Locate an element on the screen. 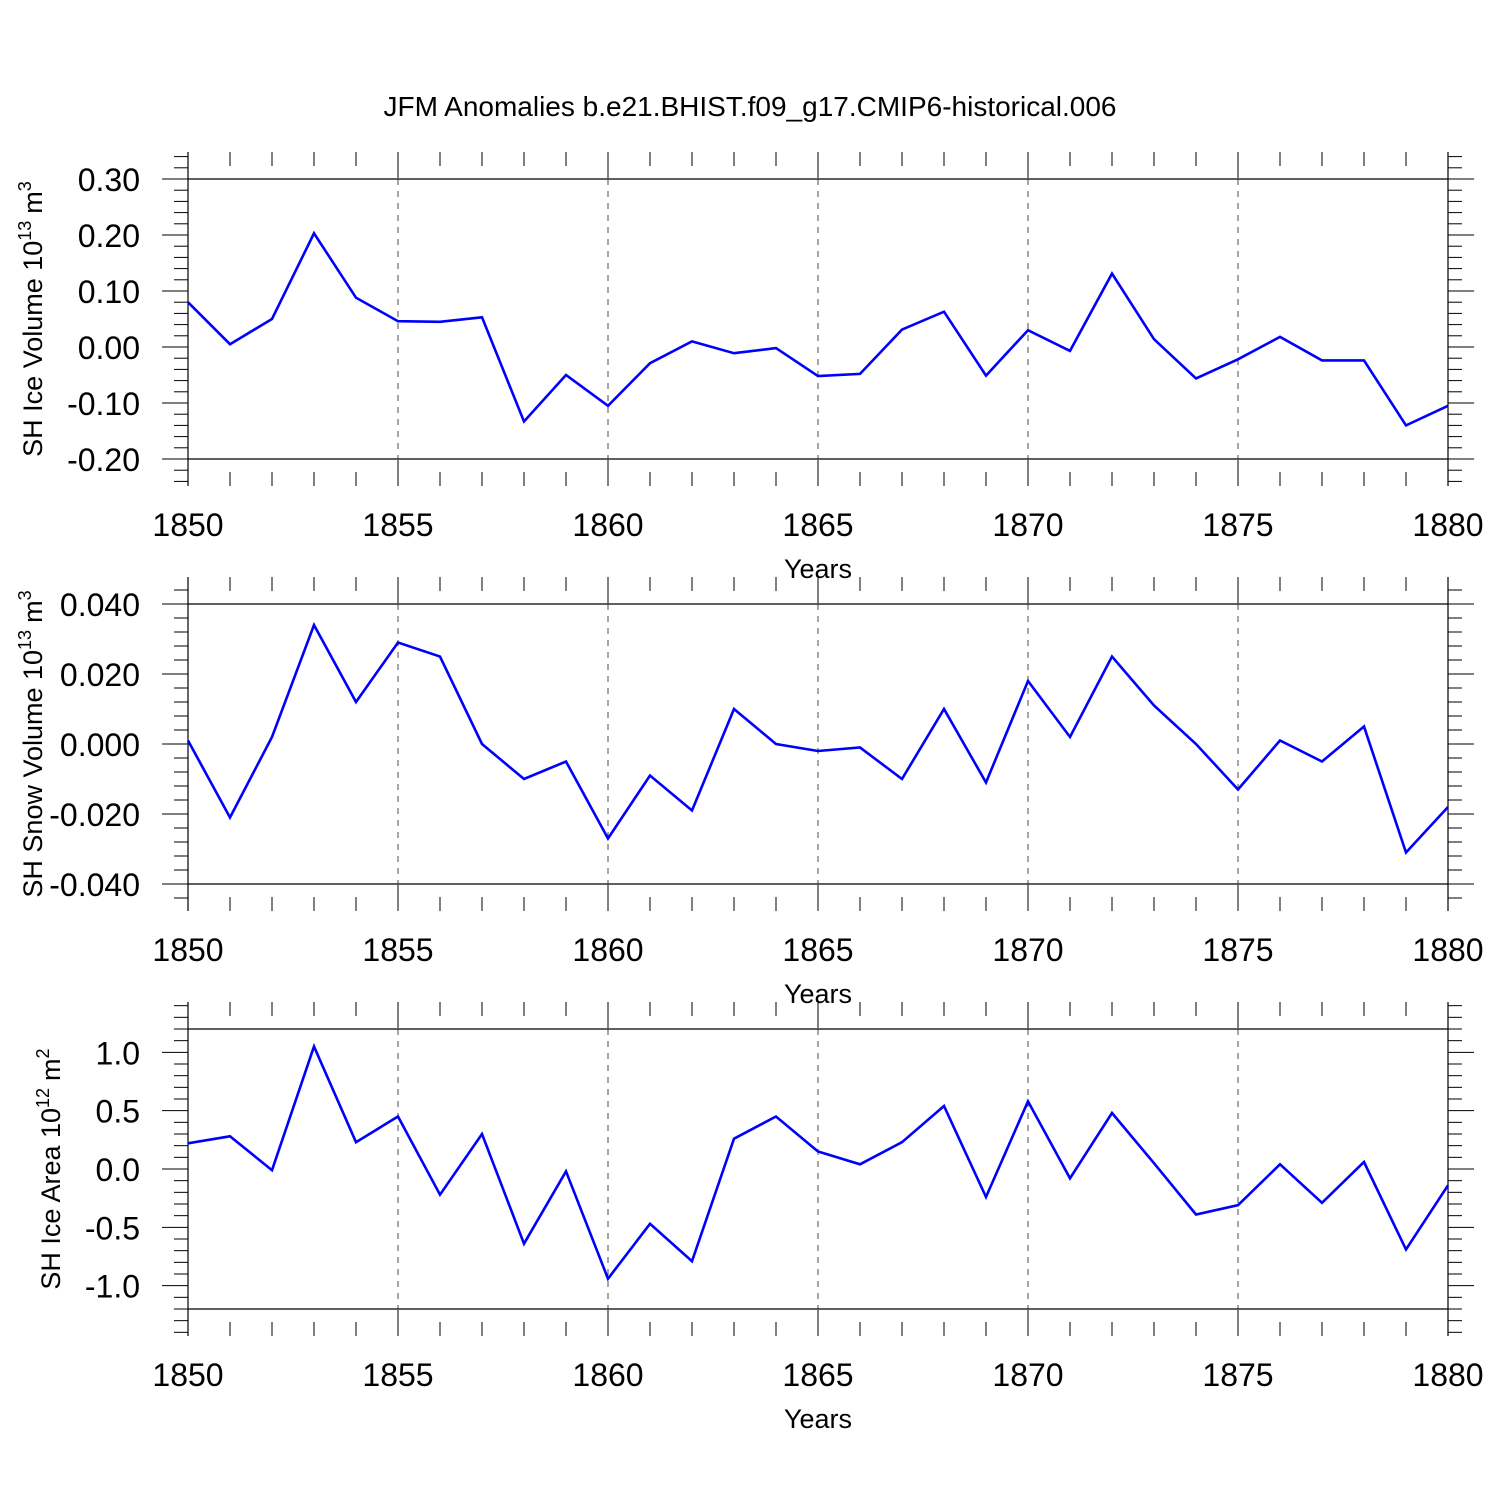  y-tick-label: -0.10 is located at coordinates (103, 404).